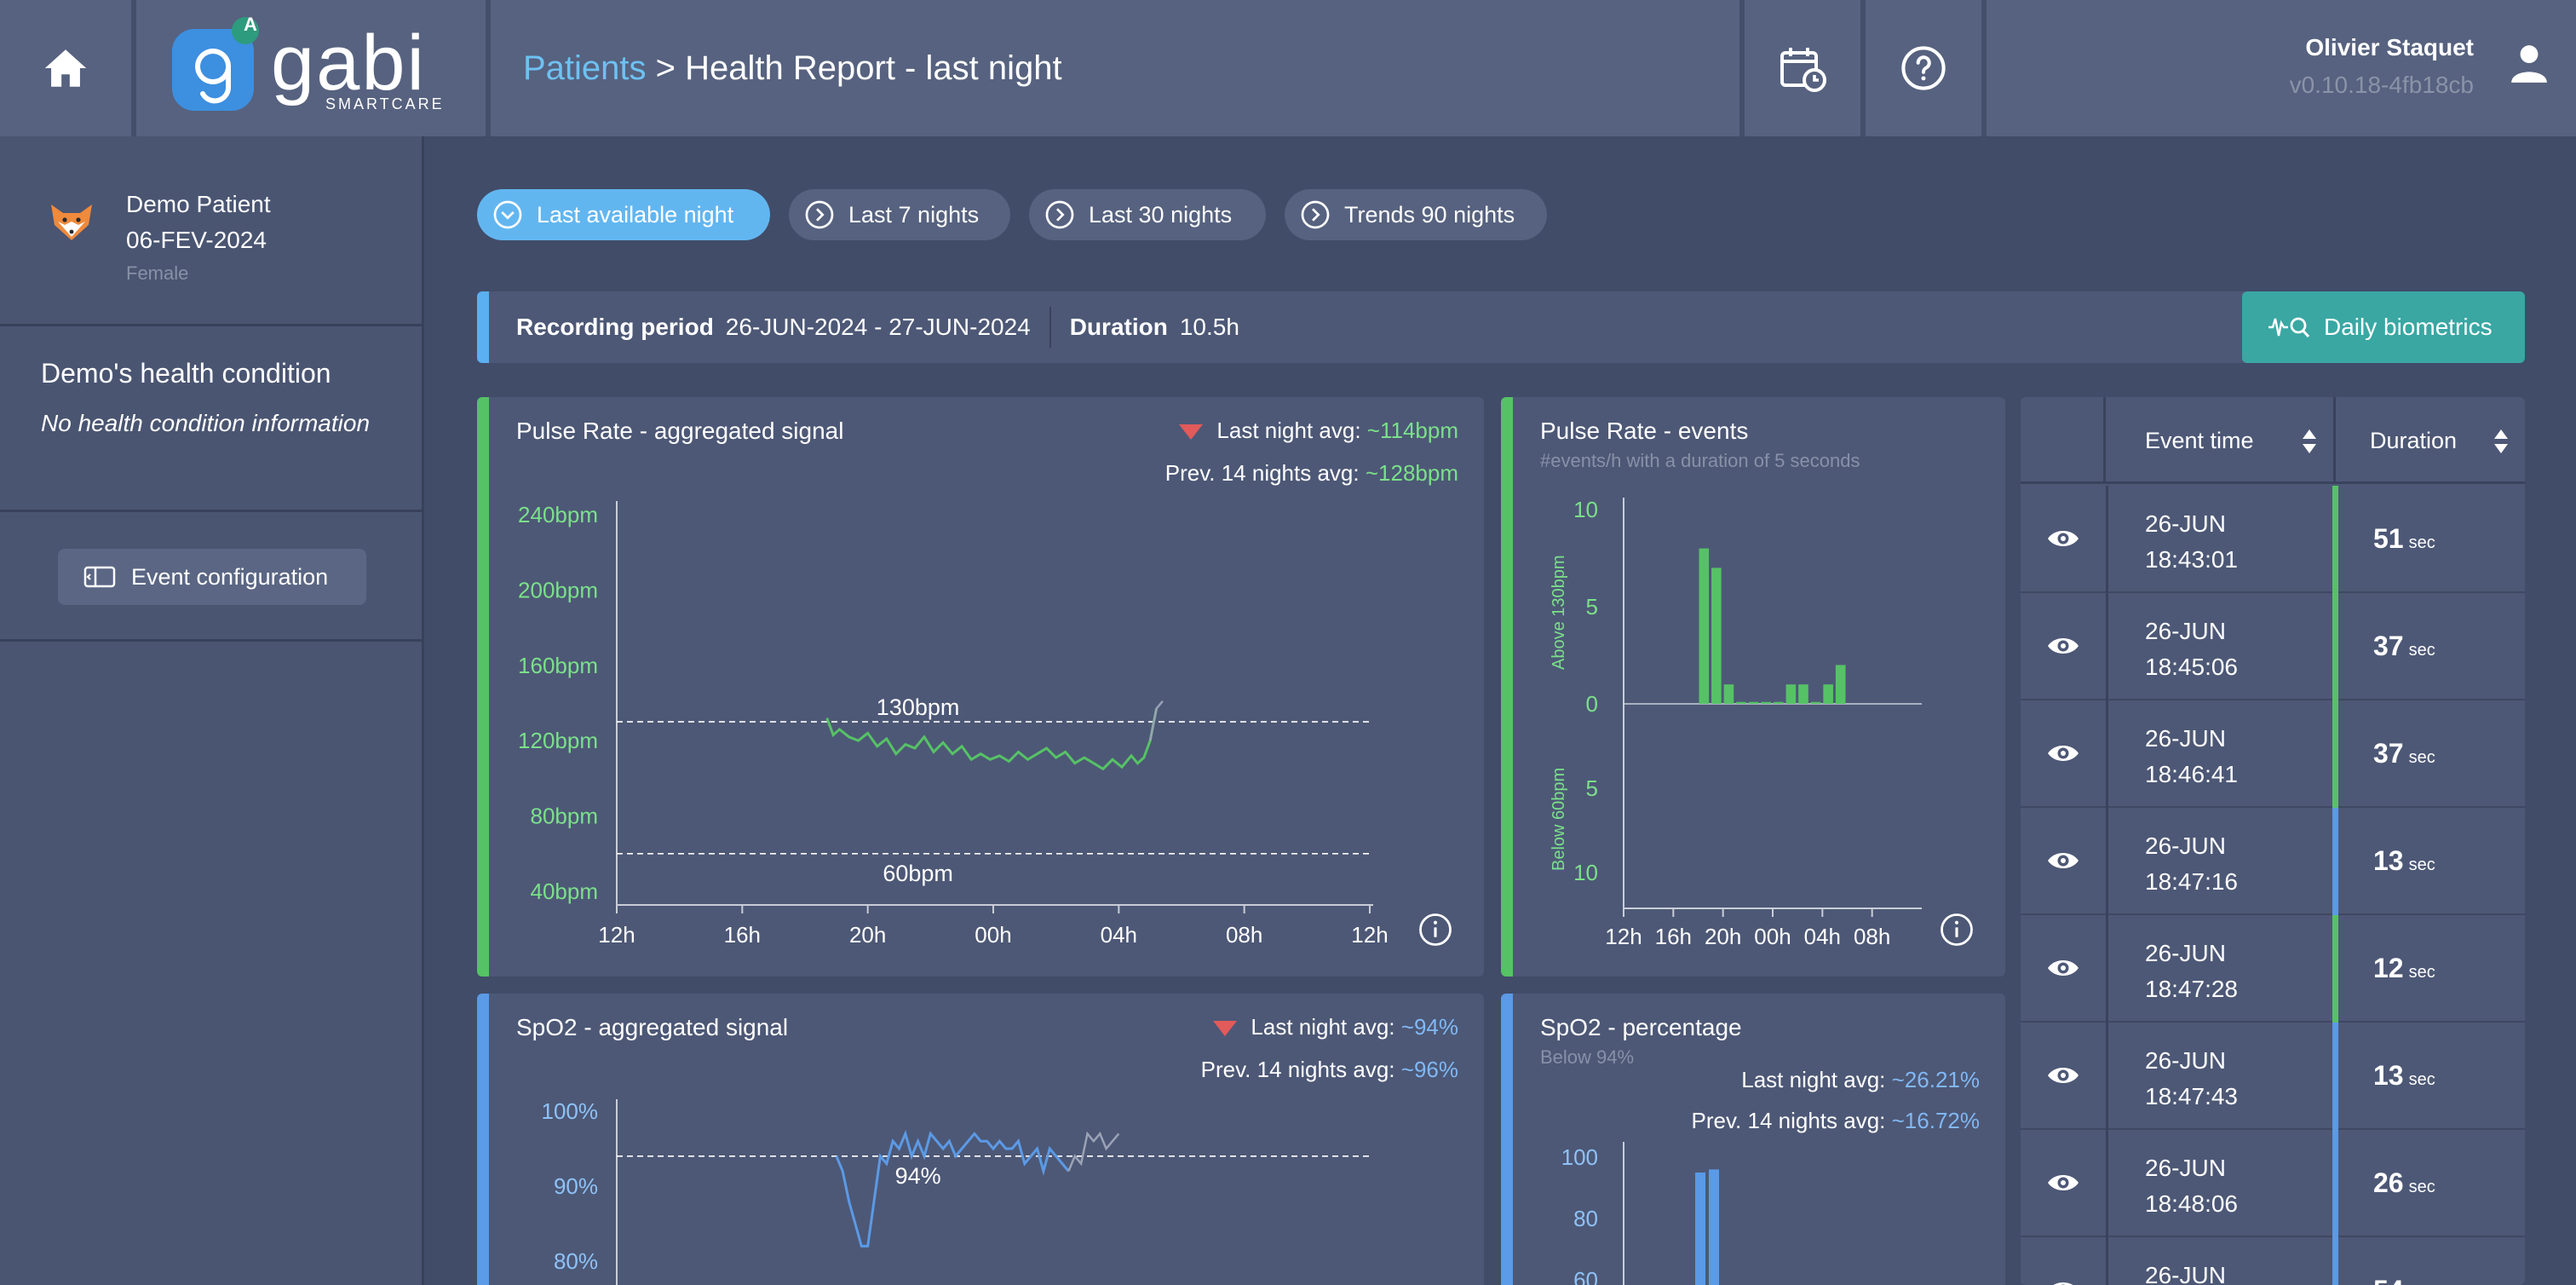  Describe the element at coordinates (576, 1261) in the screenshot. I see `y-tick-label: 80%` at that location.